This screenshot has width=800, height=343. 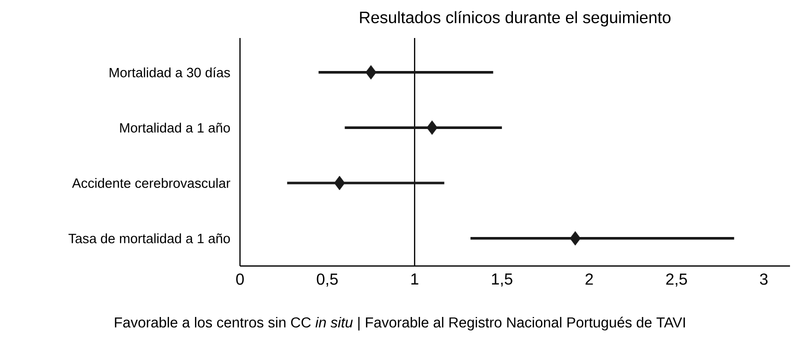 What do you see at coordinates (502, 280) in the screenshot?
I see `x-tick-label: 1,5` at bounding box center [502, 280].